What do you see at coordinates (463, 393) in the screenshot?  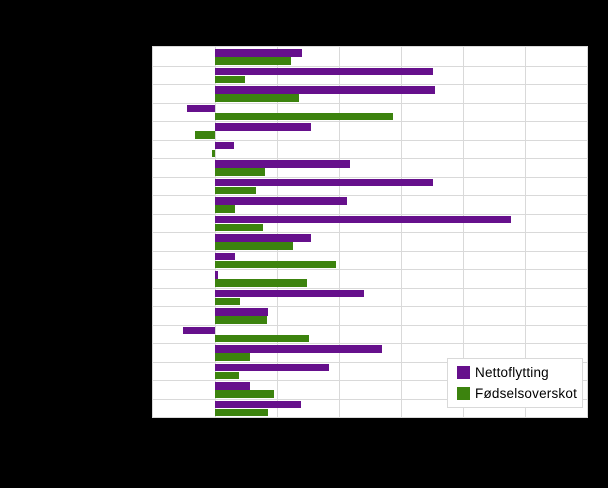 I see `fodselsoverskot-swatch-icon` at bounding box center [463, 393].